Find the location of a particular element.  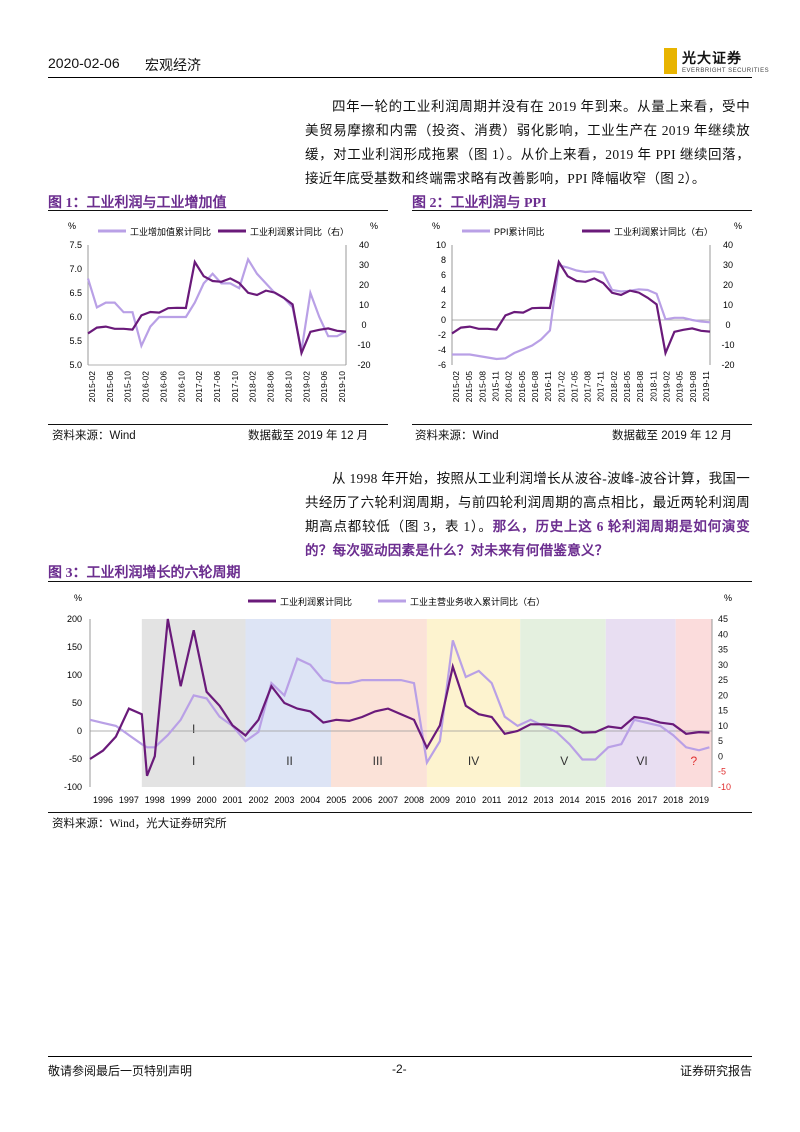

fig3-cycle-label: III is located at coordinates (378, 761).